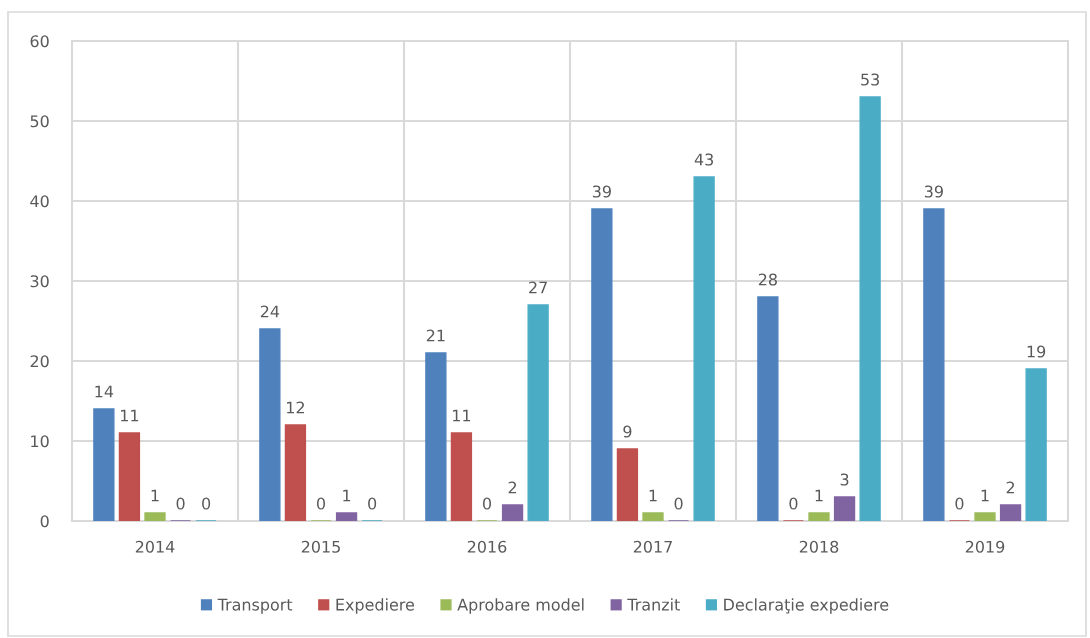 The image size is (1090, 638). Describe the element at coordinates (1036, 351) in the screenshot. I see `data-label: 19` at that location.